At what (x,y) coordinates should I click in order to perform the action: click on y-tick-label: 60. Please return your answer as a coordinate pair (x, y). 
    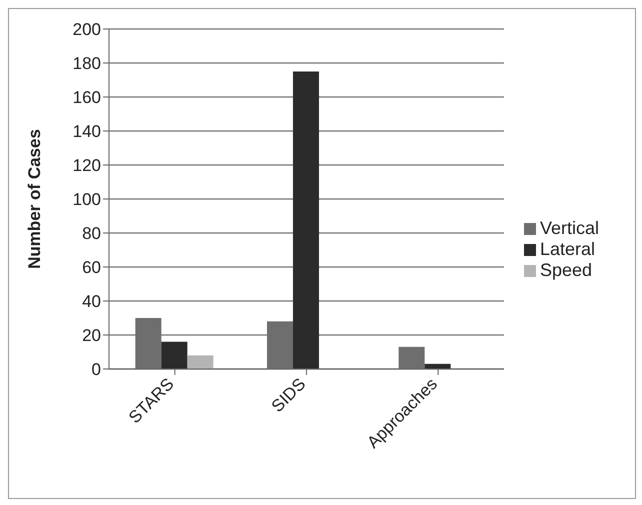
    Looking at the image, I should click on (91, 268).